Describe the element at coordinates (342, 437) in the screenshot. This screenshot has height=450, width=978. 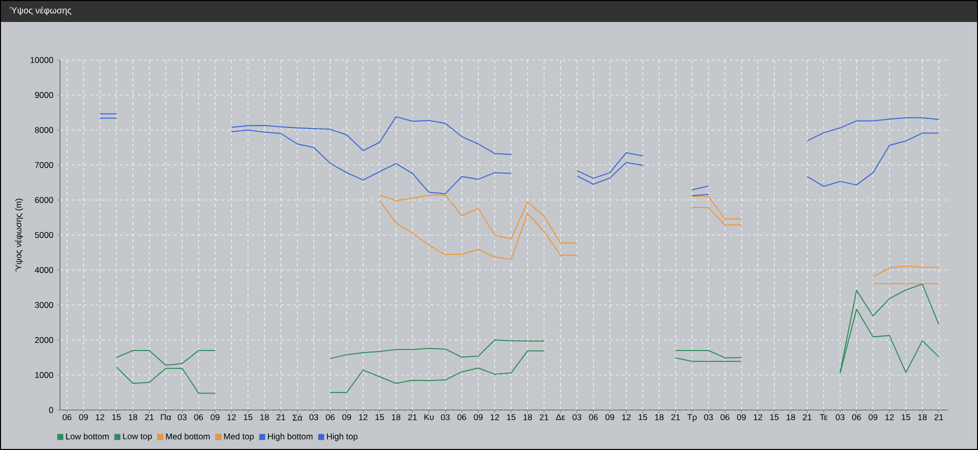
I see `legend-label: High top` at that location.